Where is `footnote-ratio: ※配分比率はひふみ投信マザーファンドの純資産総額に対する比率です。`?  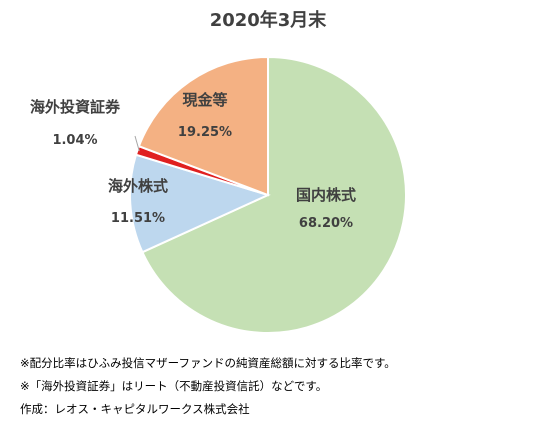
footnote-ratio: ※配分比率はひふみ投信マザーファンドの純資産総額に対する比率です。 is located at coordinates (208, 363).